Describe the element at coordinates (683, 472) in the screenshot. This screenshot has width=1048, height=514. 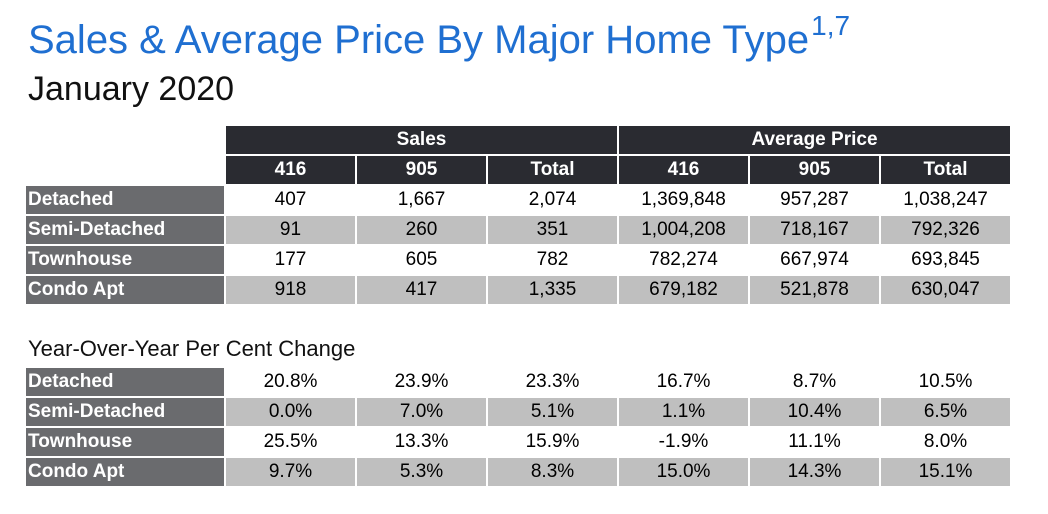
I see `table-cell: 15.0%` at that location.